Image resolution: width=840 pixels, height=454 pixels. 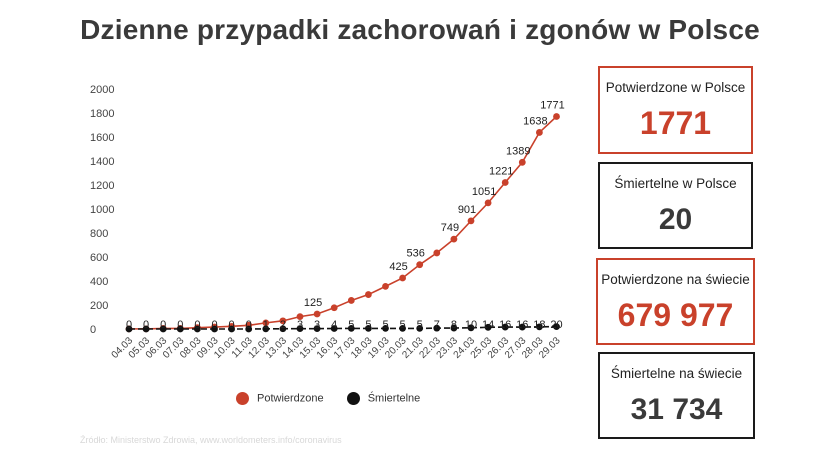 I want to click on stat-deaths-world: Śmiertelne na świecie 31 734, so click(x=676, y=395).